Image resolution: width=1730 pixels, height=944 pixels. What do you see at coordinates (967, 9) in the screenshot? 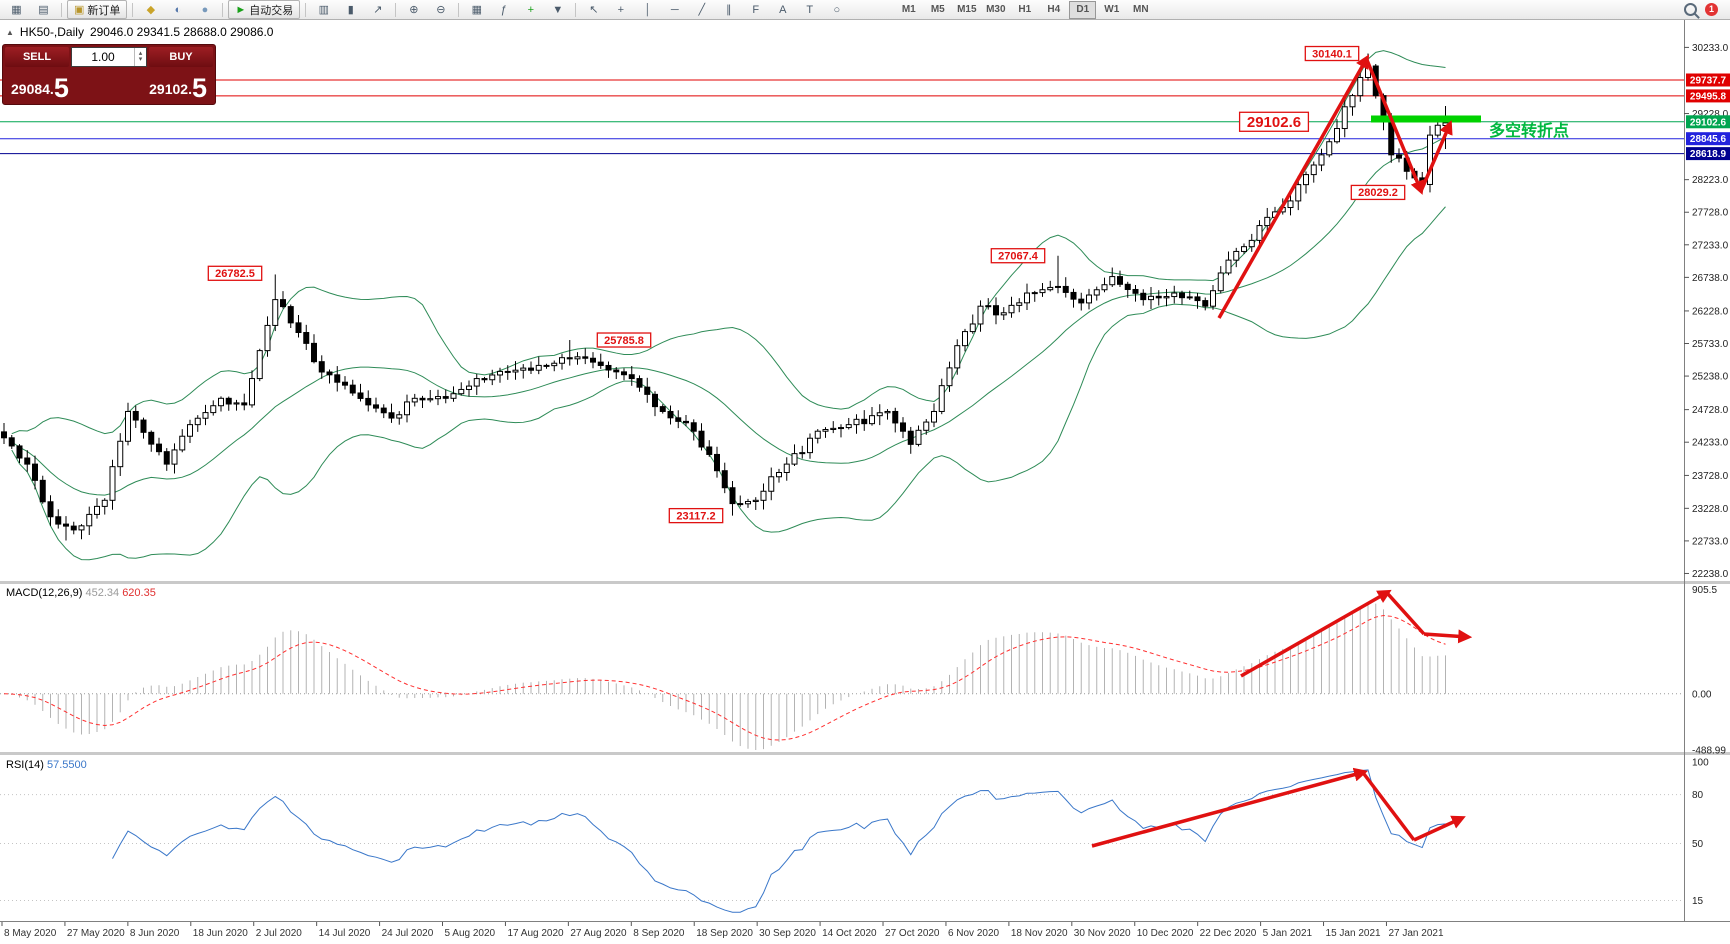
I see `timeframe-m15: M15` at bounding box center [967, 9].